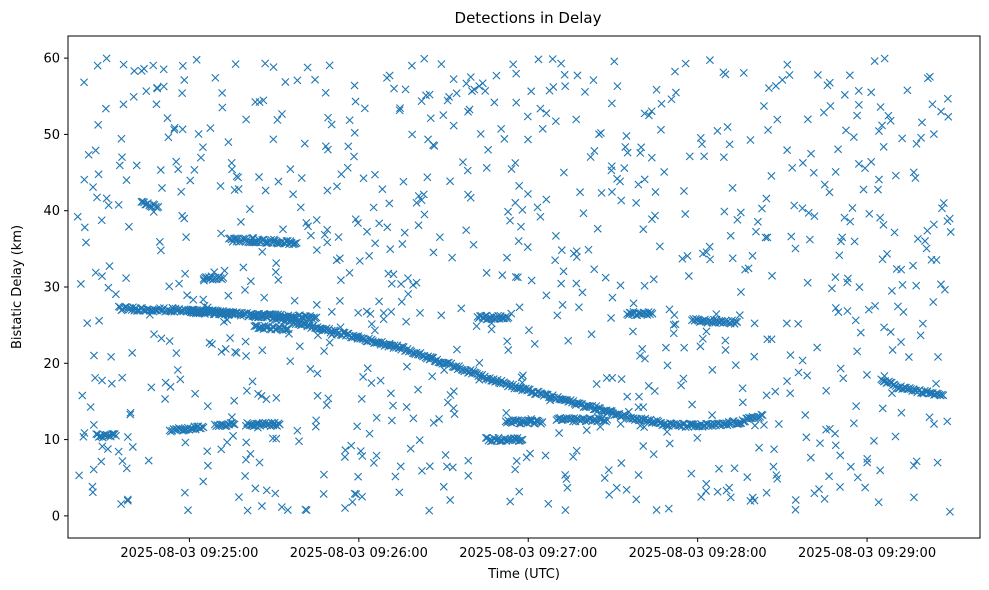 This screenshot has height=590, width=989. What do you see at coordinates (189, 553) in the screenshot?
I see `x-tick-label: 2025-08-03 09:25:00` at bounding box center [189, 553].